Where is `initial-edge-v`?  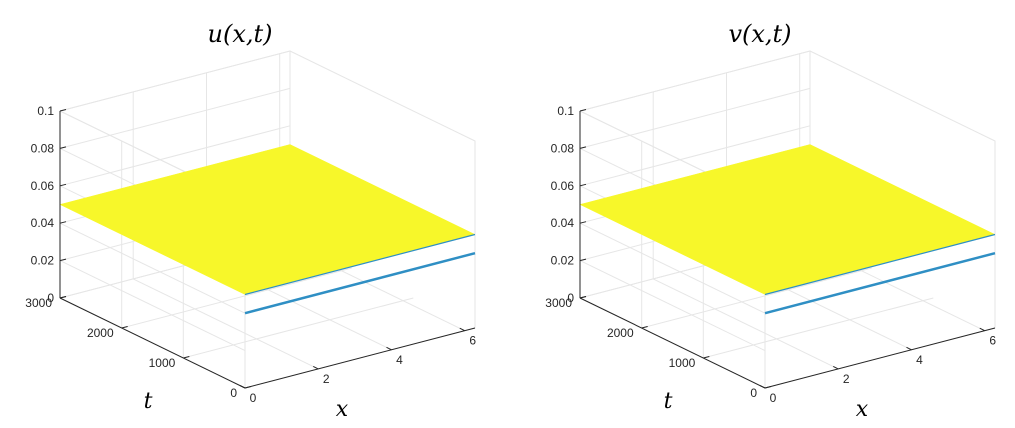
initial-edge-v is located at coordinates (880, 283).